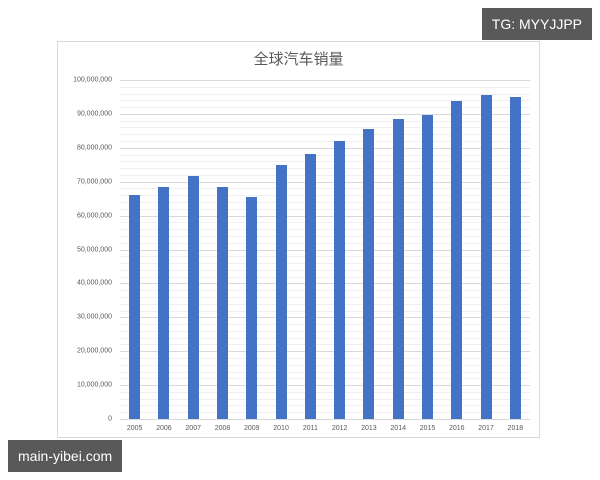  Describe the element at coordinates (369, 273) in the screenshot. I see `bar-2013` at that location.